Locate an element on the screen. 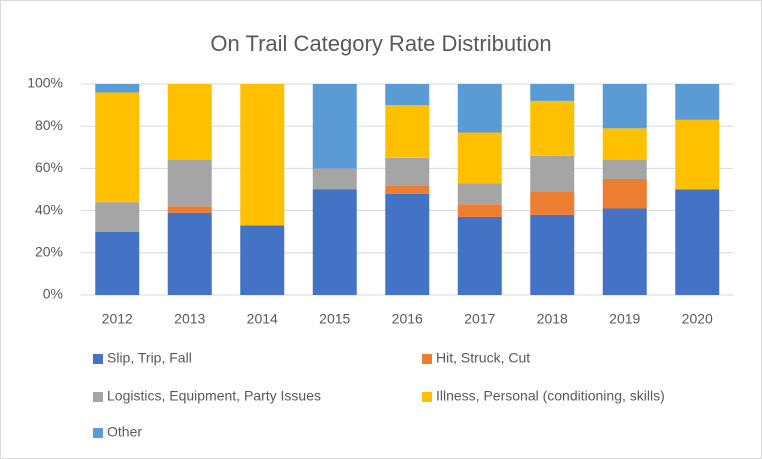  x-tick-label: 2020 is located at coordinates (697, 319).